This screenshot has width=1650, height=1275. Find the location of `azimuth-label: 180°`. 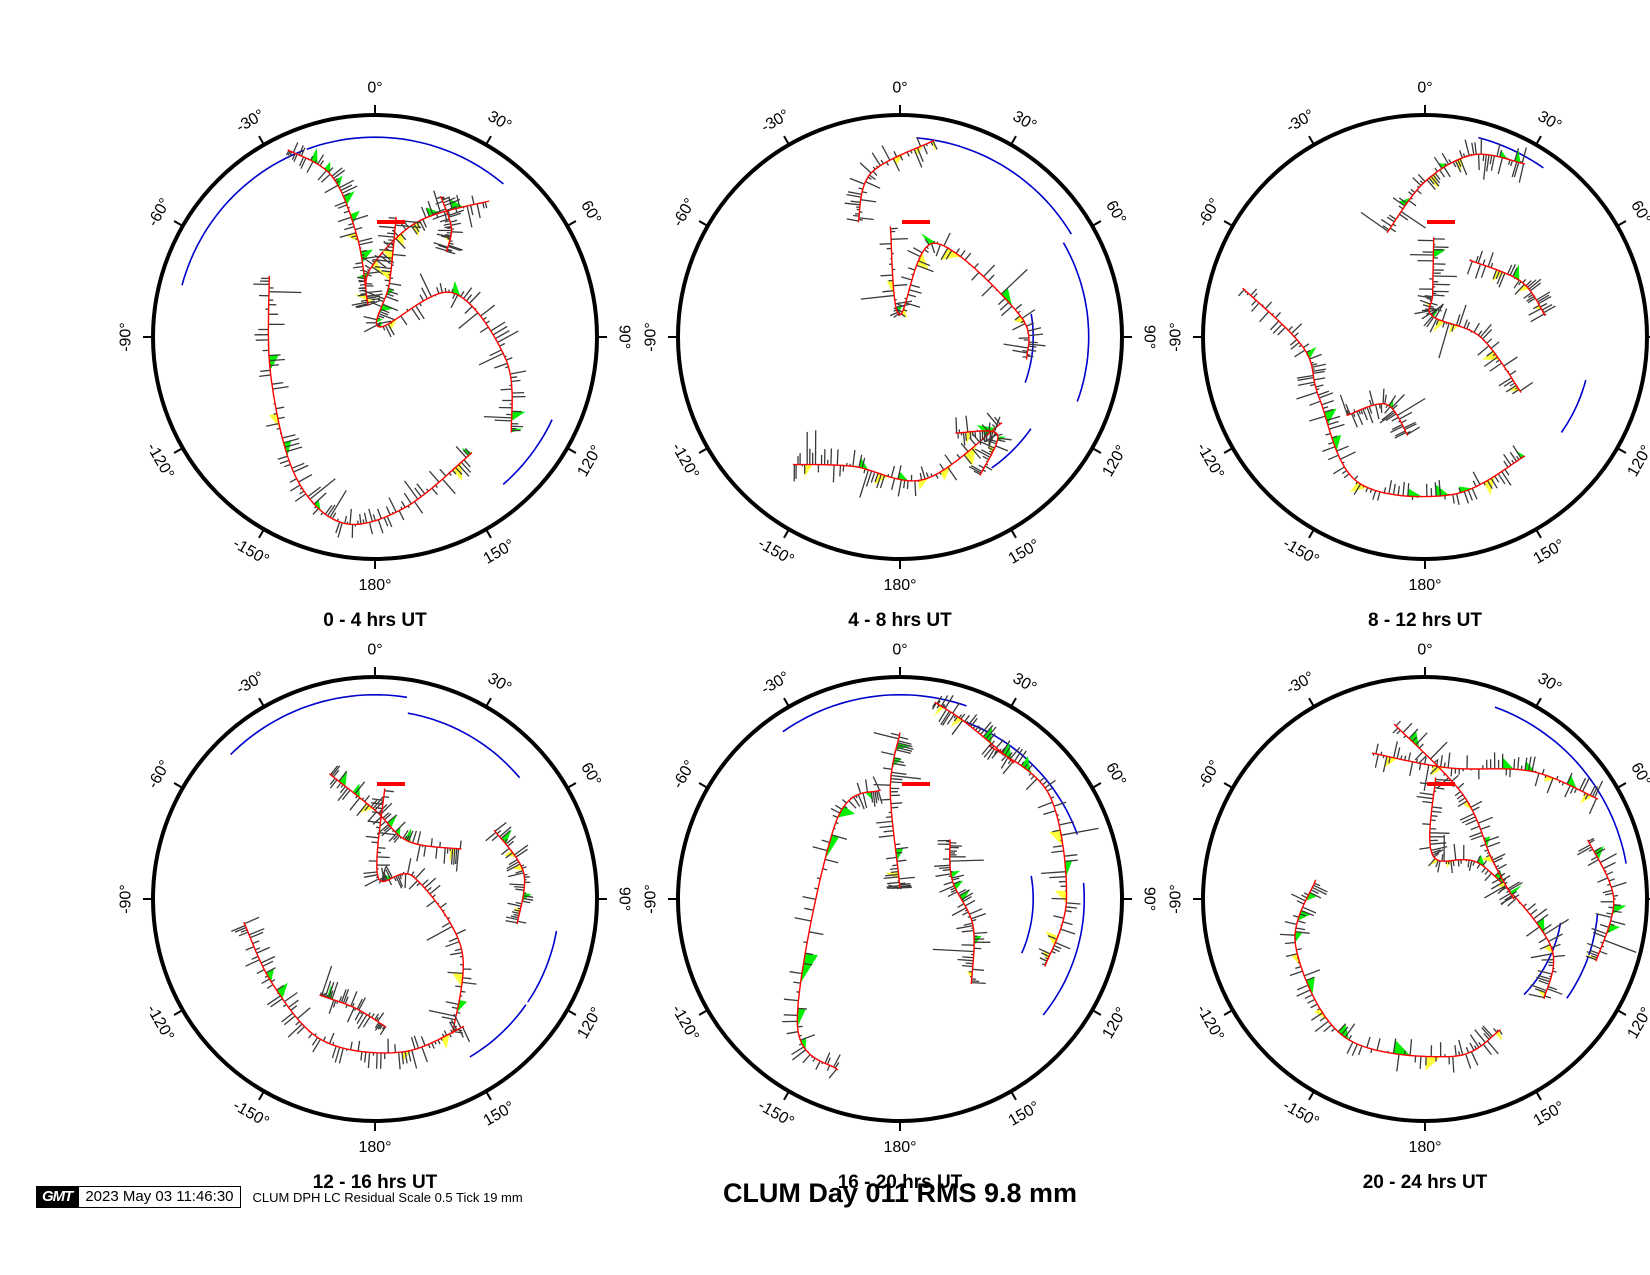

azimuth-label: 180° is located at coordinates (1424, 1147).